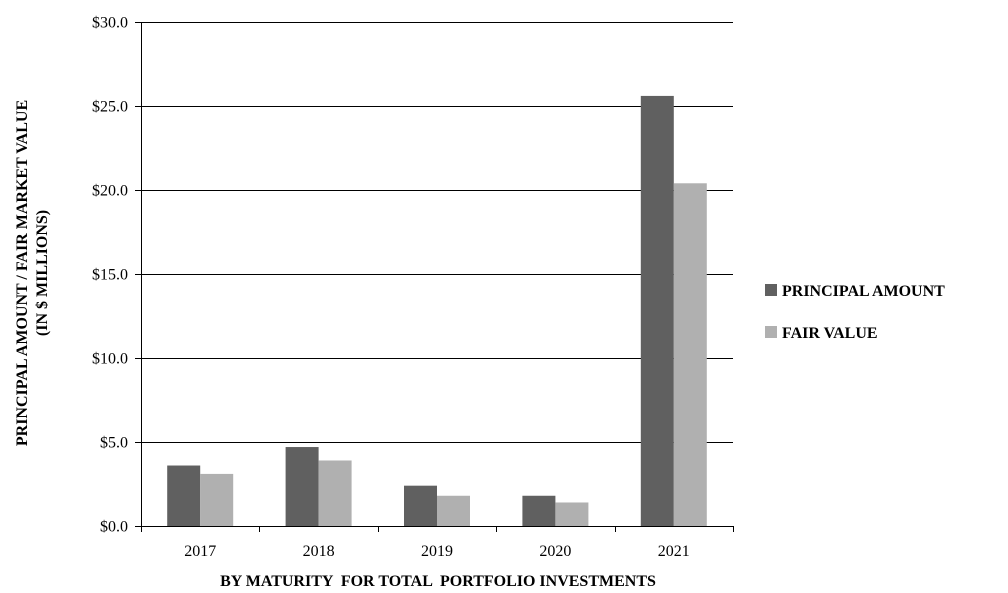 This screenshot has height=593, width=1008. What do you see at coordinates (319, 551) in the screenshot?
I see `x-tick-label: 2018` at bounding box center [319, 551].